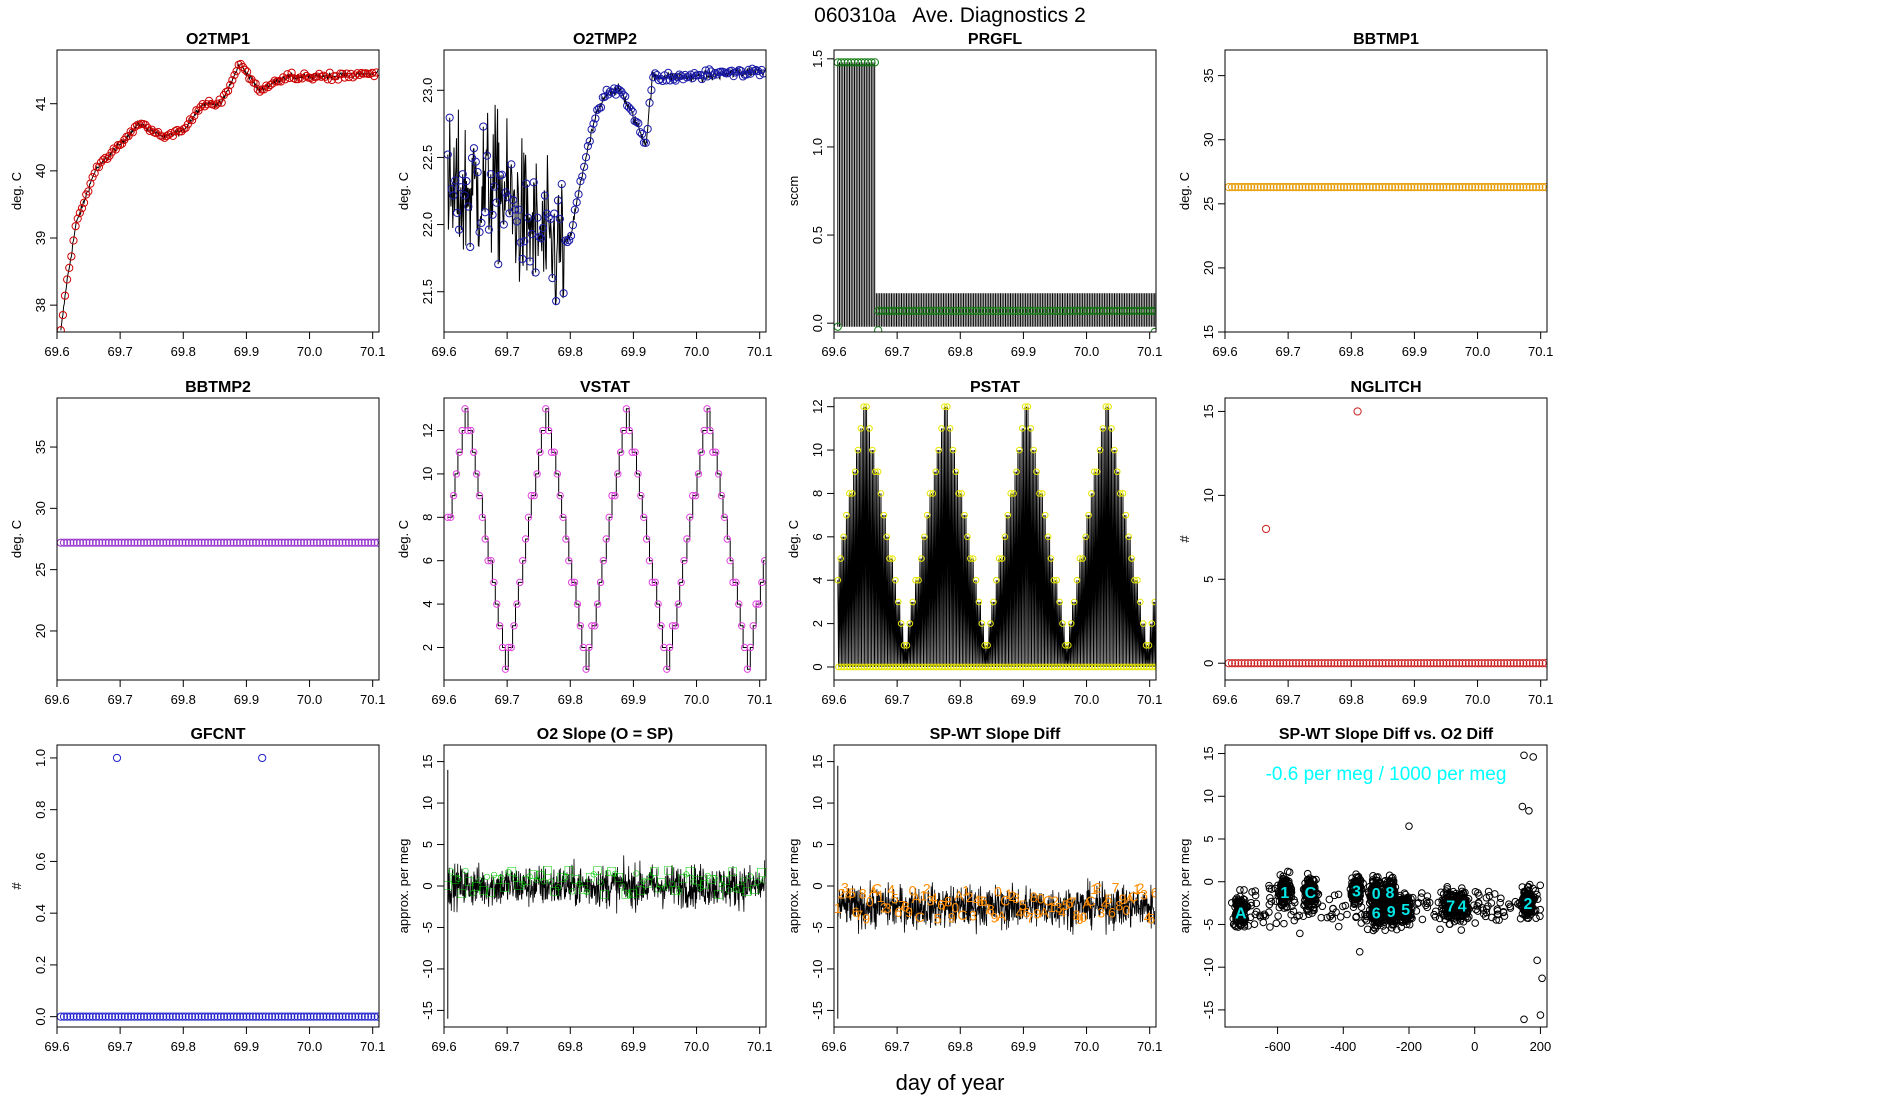 Image resolution: width=1900 pixels, height=1100 pixels. What do you see at coordinates (817, 406) in the screenshot?
I see `y-tick-label: 12` at bounding box center [817, 406].